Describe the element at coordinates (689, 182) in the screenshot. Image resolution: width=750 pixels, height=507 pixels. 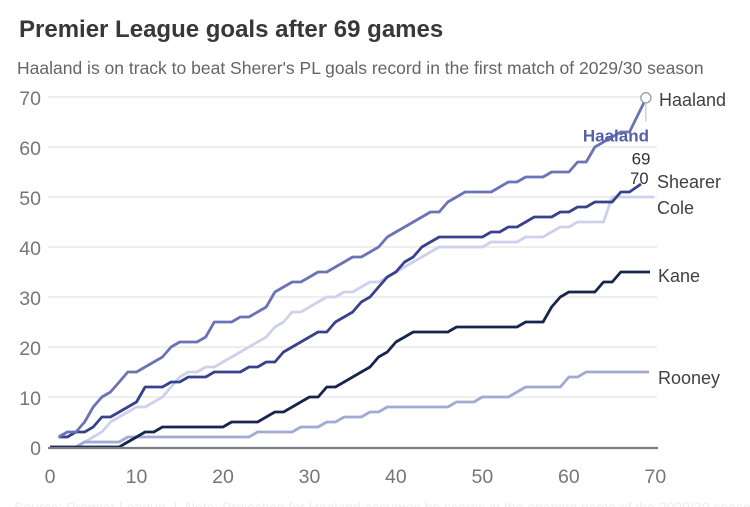
I see `svg-text: Shearer` at that location.